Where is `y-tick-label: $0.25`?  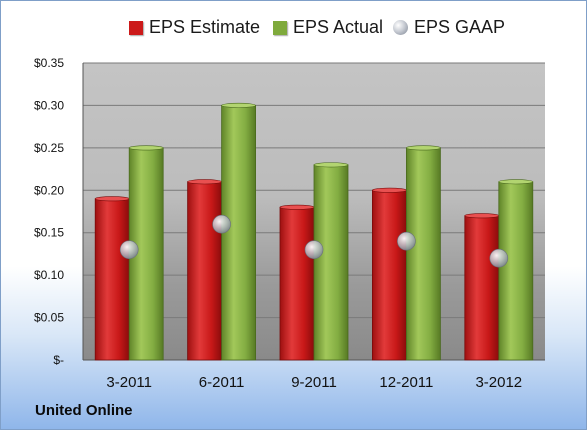 y-tick-label: $0.25 is located at coordinates (49, 148).